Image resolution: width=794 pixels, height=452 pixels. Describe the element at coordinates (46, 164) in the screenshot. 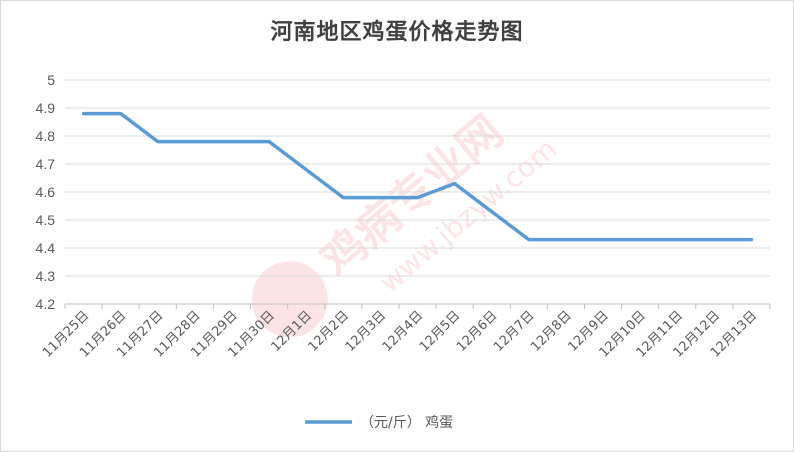

I see `y-tick-label: 4.7` at that location.